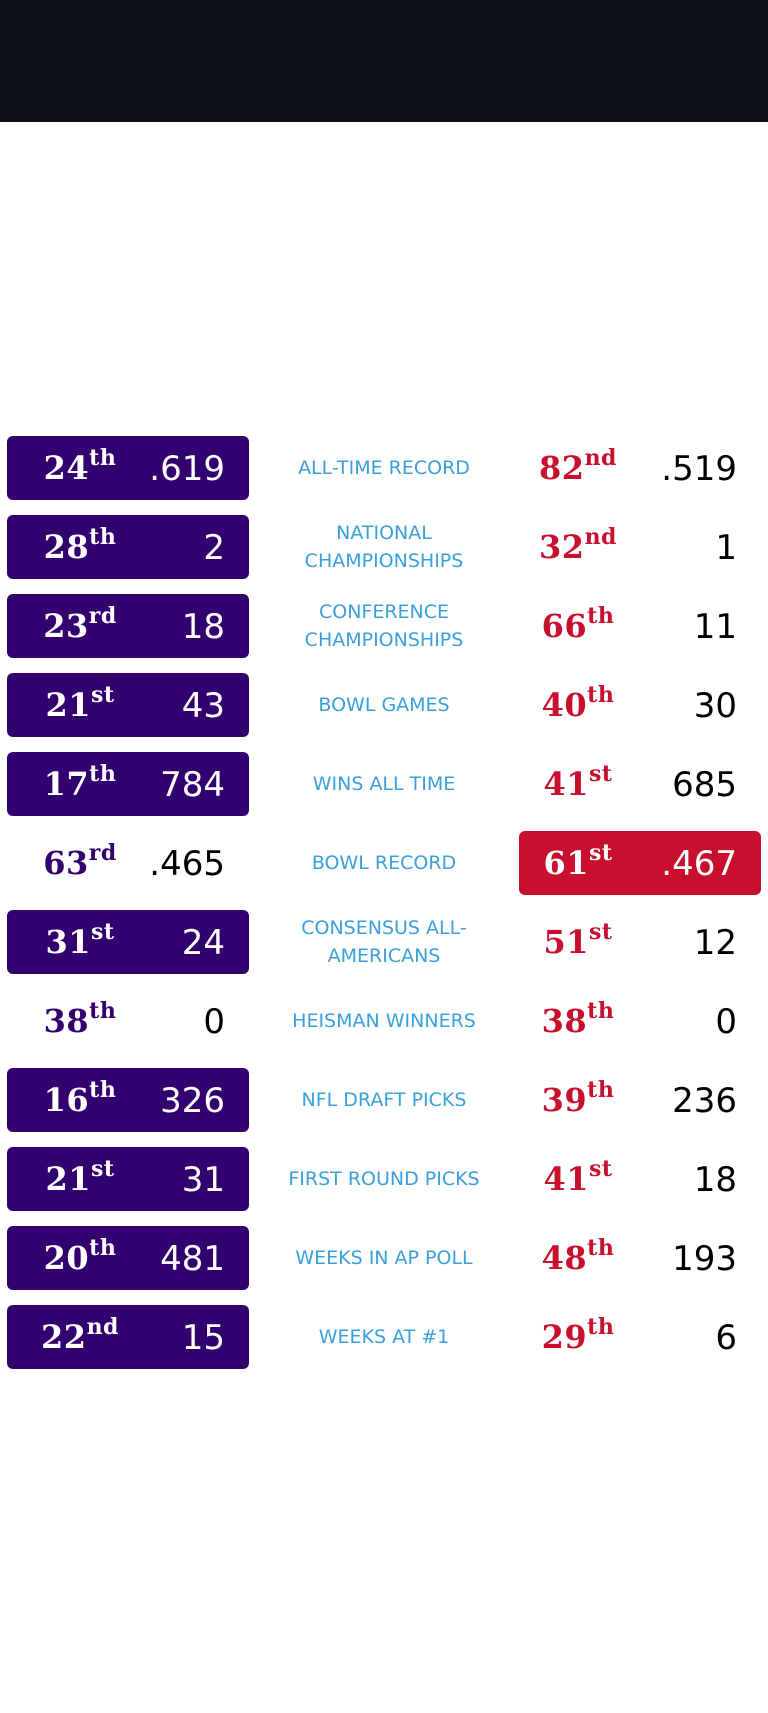  What do you see at coordinates (640, 1100) in the screenshot?
I see `team-b-cell: 39th 236` at bounding box center [640, 1100].